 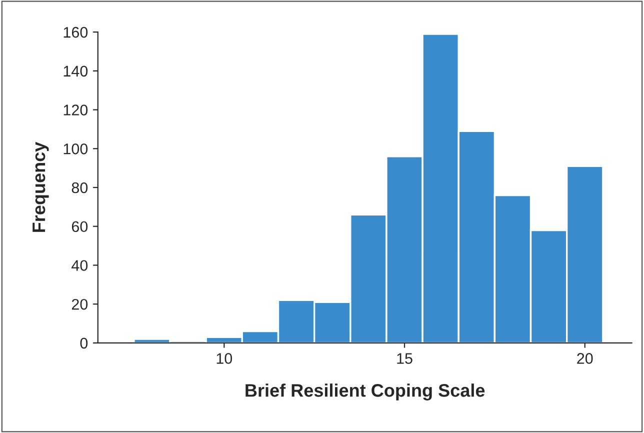 What do you see at coordinates (585, 358) in the screenshot?
I see `x-tick-label: 20` at bounding box center [585, 358].